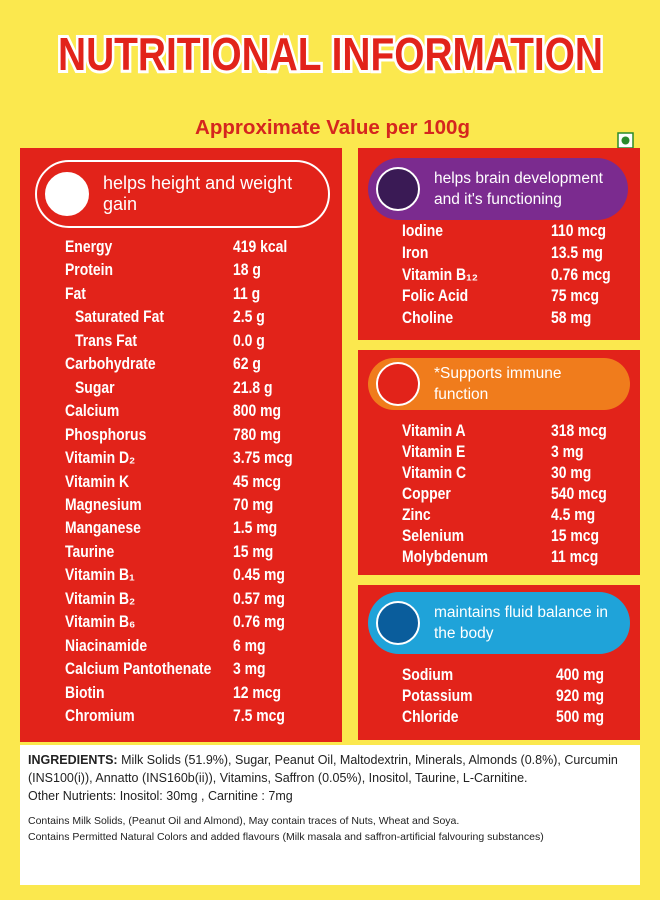 The width and height of the screenshot is (660, 900). What do you see at coordinates (75, 293) in the screenshot?
I see `nutrient-name: Fat` at bounding box center [75, 293].